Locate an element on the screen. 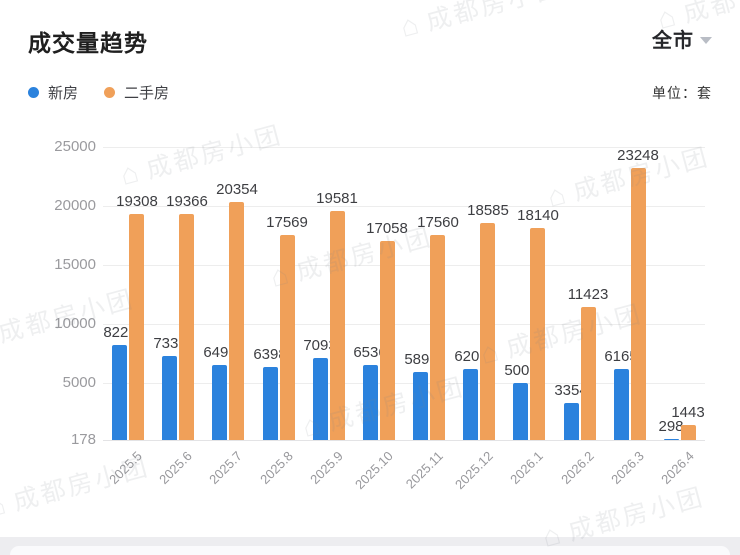  bar-new-2025.7 is located at coordinates (219, 402).